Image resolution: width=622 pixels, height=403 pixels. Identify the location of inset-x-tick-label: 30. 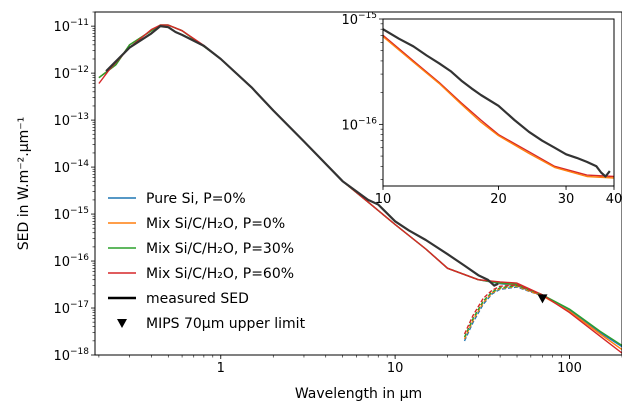
(566, 199).